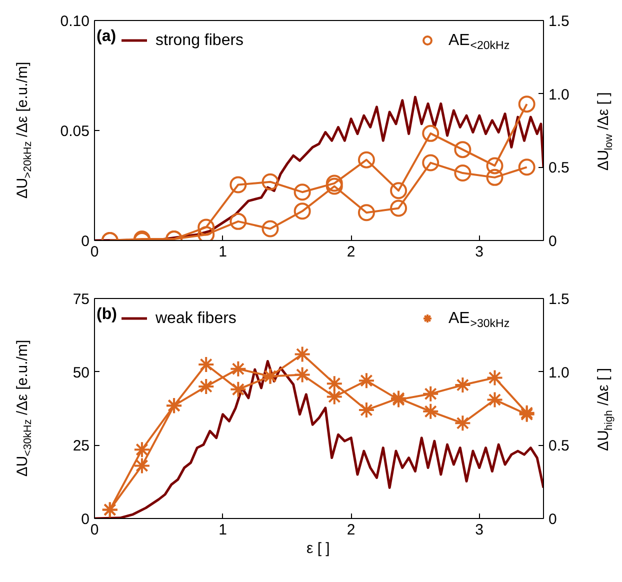  What do you see at coordinates (605, 131) in the screenshot?
I see `y2-axis-title: ΔUlow /Δε [ ]` at bounding box center [605, 131].